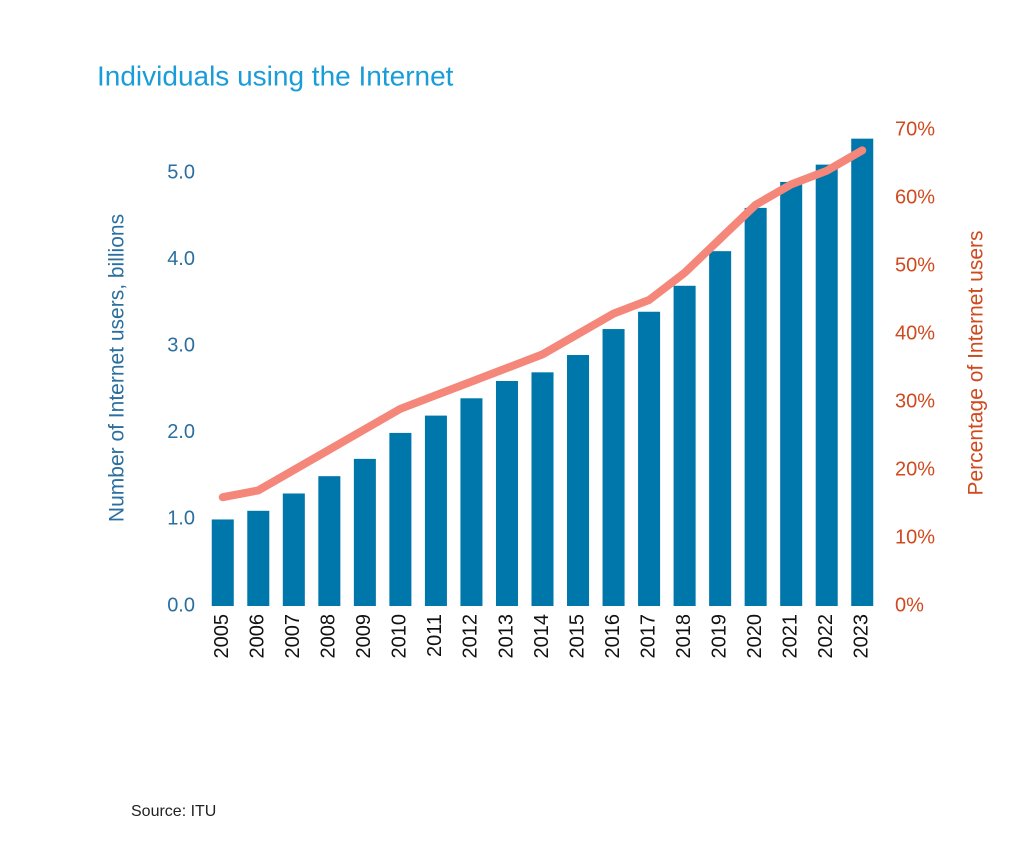  Describe the element at coordinates (258, 636) in the screenshot. I see `x-tick-label: 2006` at that location.